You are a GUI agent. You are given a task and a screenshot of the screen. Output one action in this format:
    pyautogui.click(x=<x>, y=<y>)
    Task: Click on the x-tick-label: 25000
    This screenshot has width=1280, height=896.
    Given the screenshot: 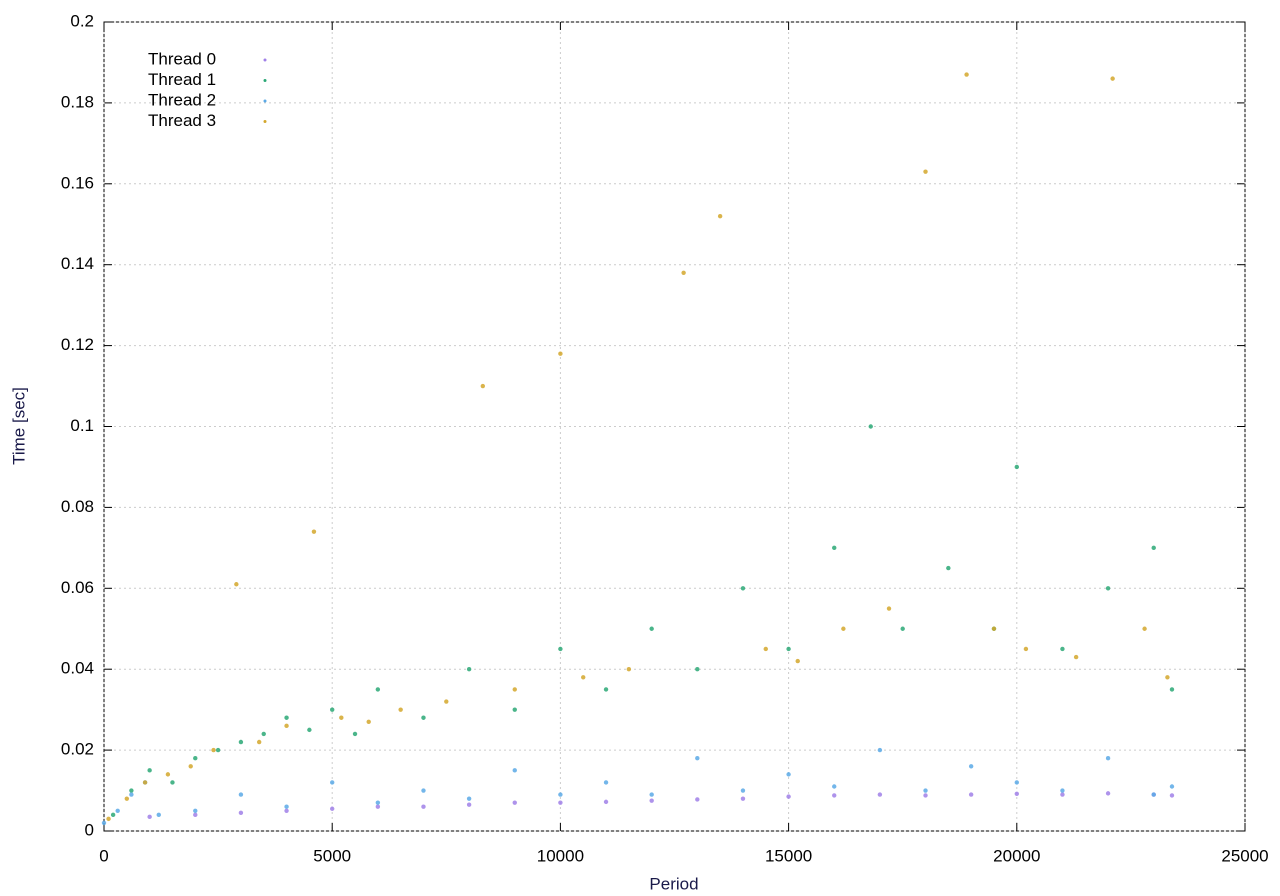 What is the action you would take?
    pyautogui.click(x=1244, y=855)
    